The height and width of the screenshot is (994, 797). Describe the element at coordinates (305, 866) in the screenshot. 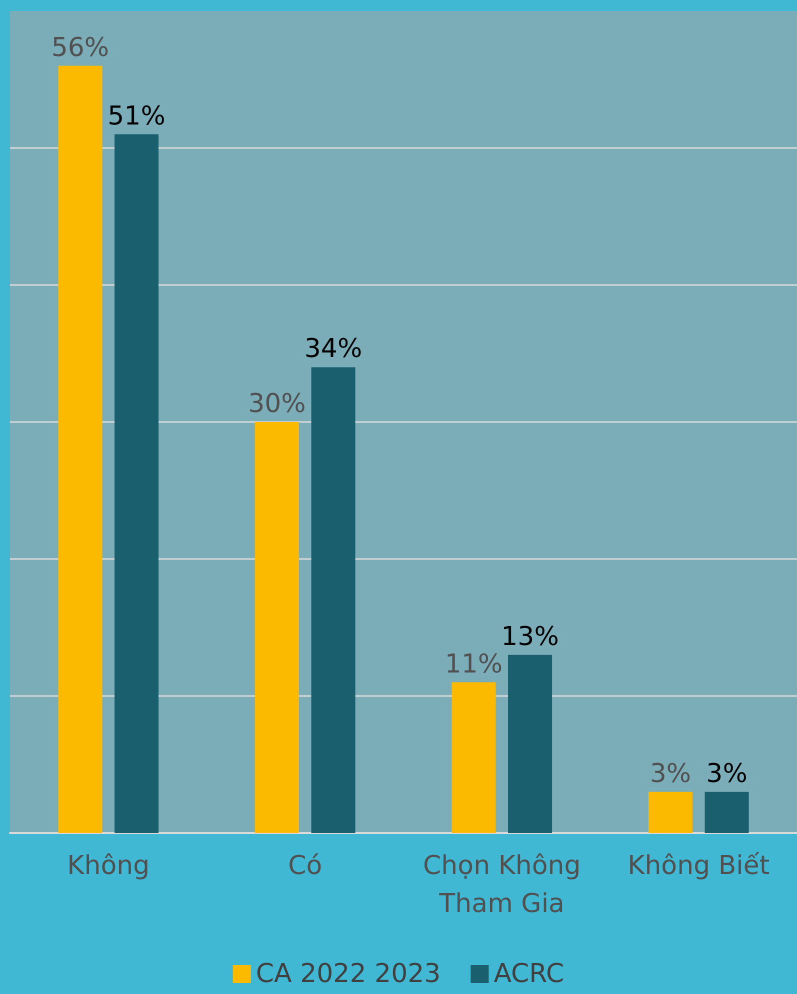

I see `x-tick-label: Có` at that location.